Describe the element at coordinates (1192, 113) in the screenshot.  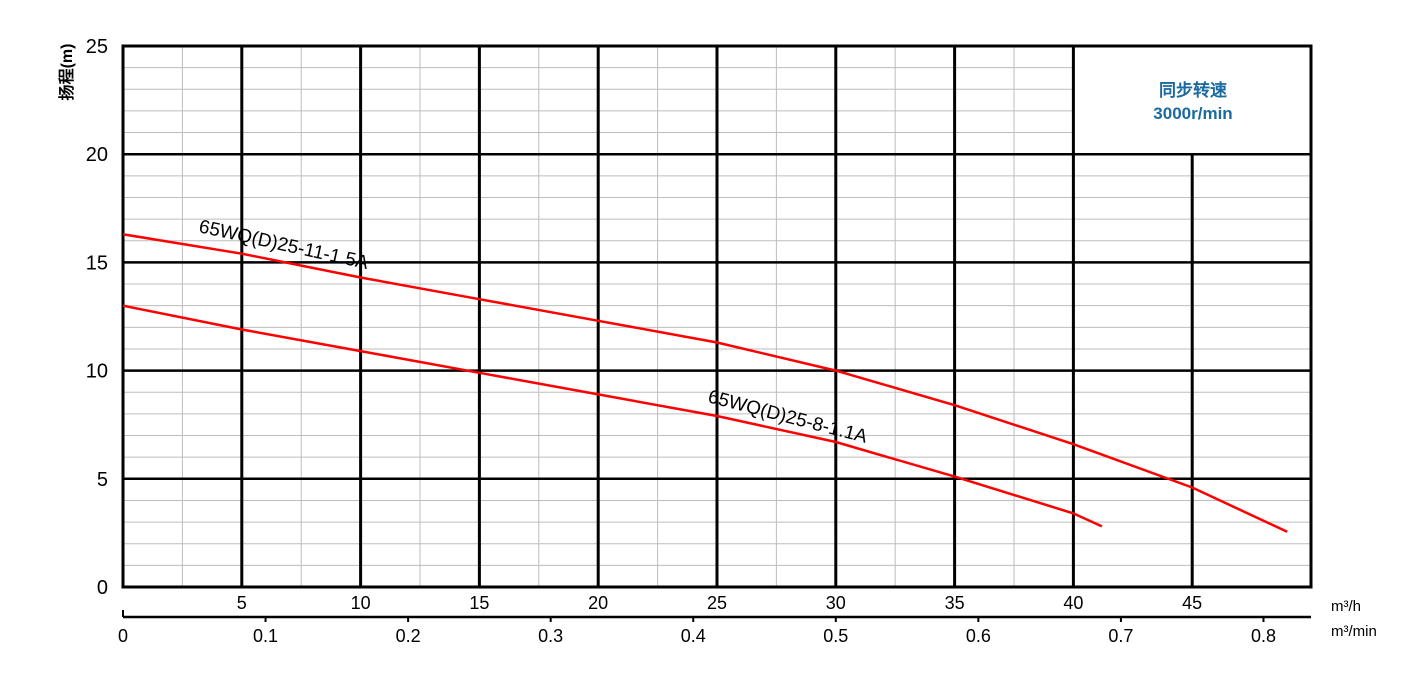
I see `speed-annotation-value: 3000r/min` at that location.